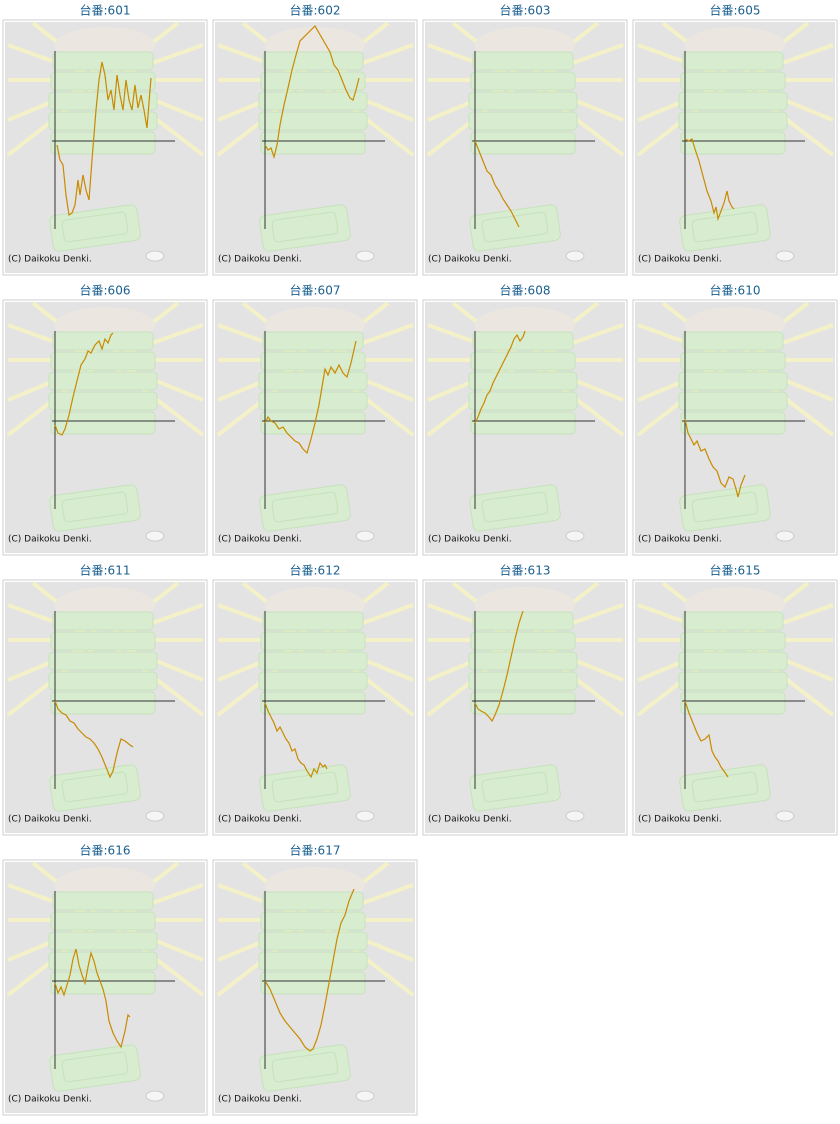  Describe the element at coordinates (315, 10) in the screenshot. I see `panel-title: 台番:602` at that location.